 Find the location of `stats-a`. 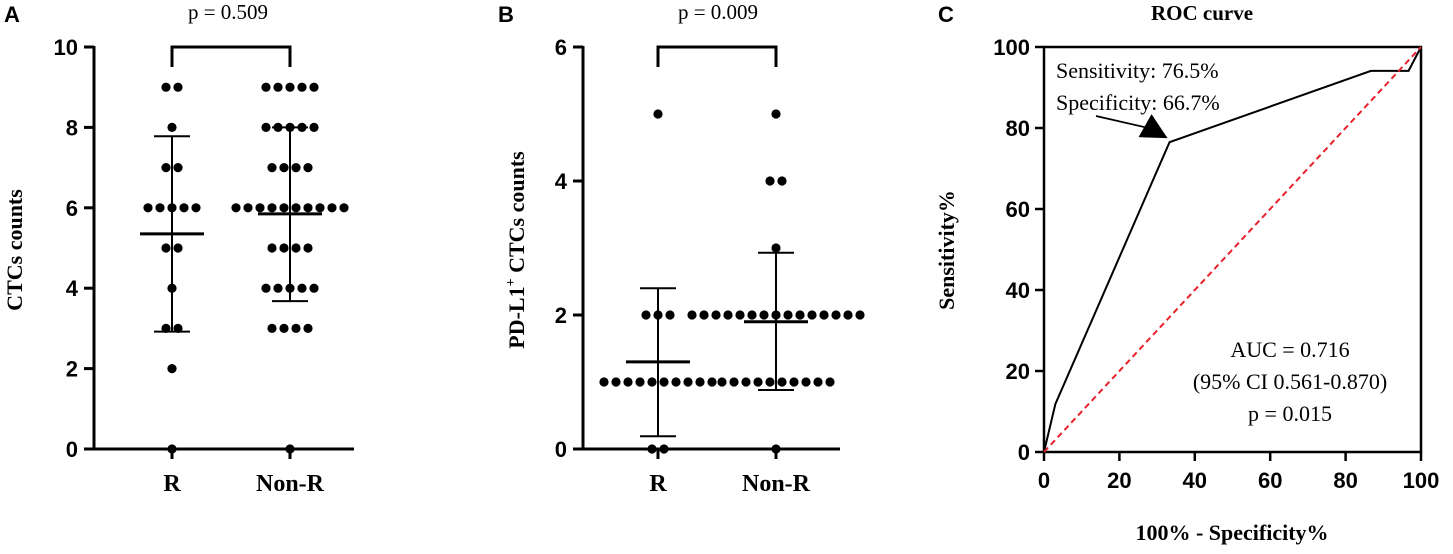

stats-a is located at coordinates (231, 229).